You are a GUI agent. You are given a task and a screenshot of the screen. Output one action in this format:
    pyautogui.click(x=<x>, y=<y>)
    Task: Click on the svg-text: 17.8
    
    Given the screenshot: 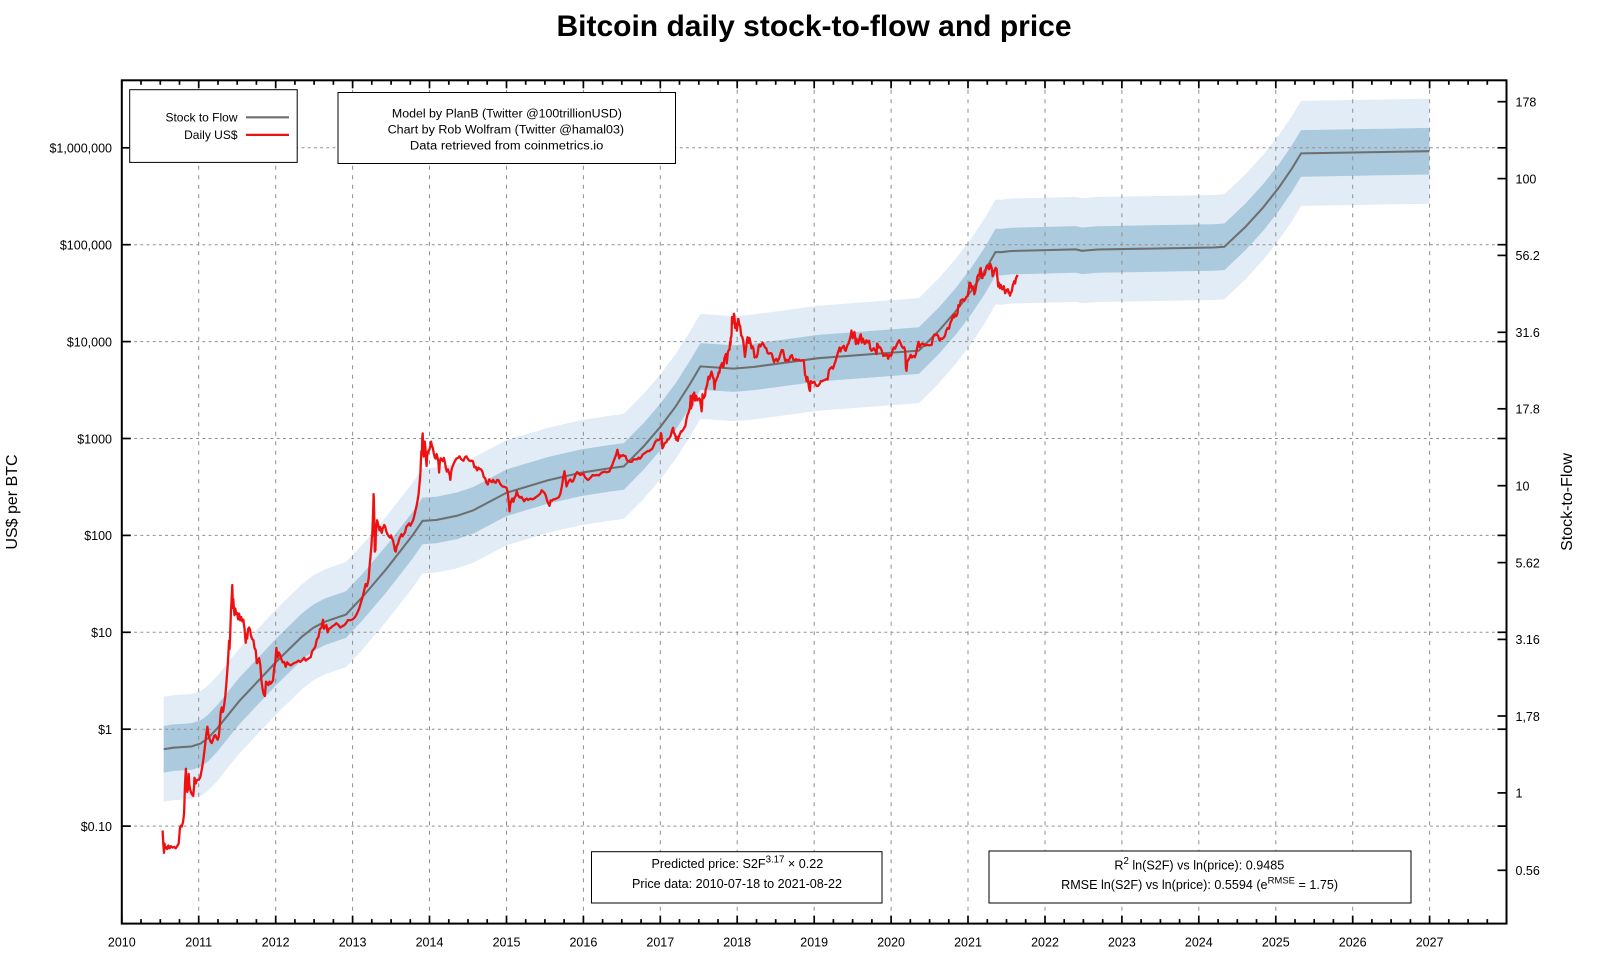 What is the action you would take?
    pyautogui.click(x=1528, y=410)
    